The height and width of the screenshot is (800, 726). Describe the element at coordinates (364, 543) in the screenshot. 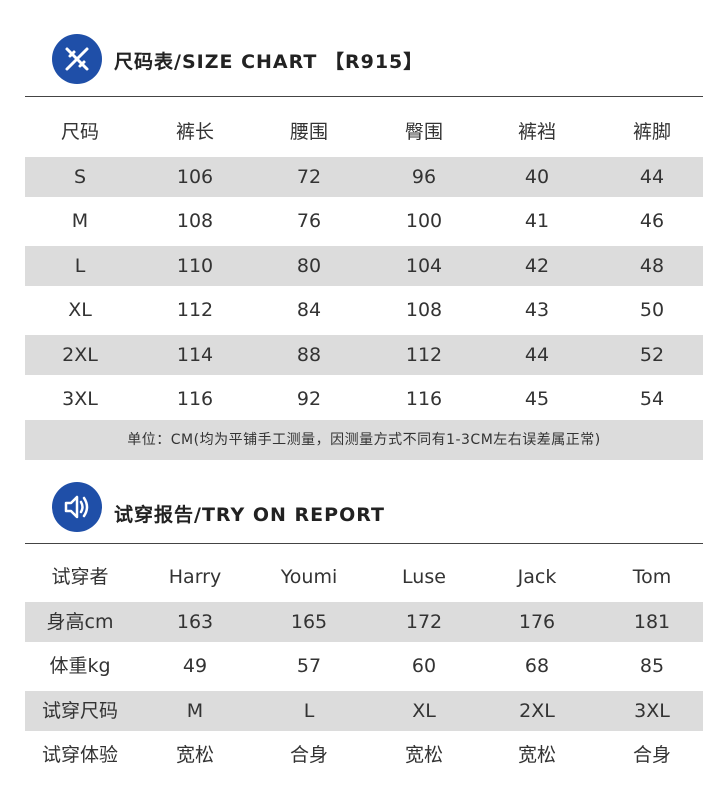

I see `try-on-divider` at that location.